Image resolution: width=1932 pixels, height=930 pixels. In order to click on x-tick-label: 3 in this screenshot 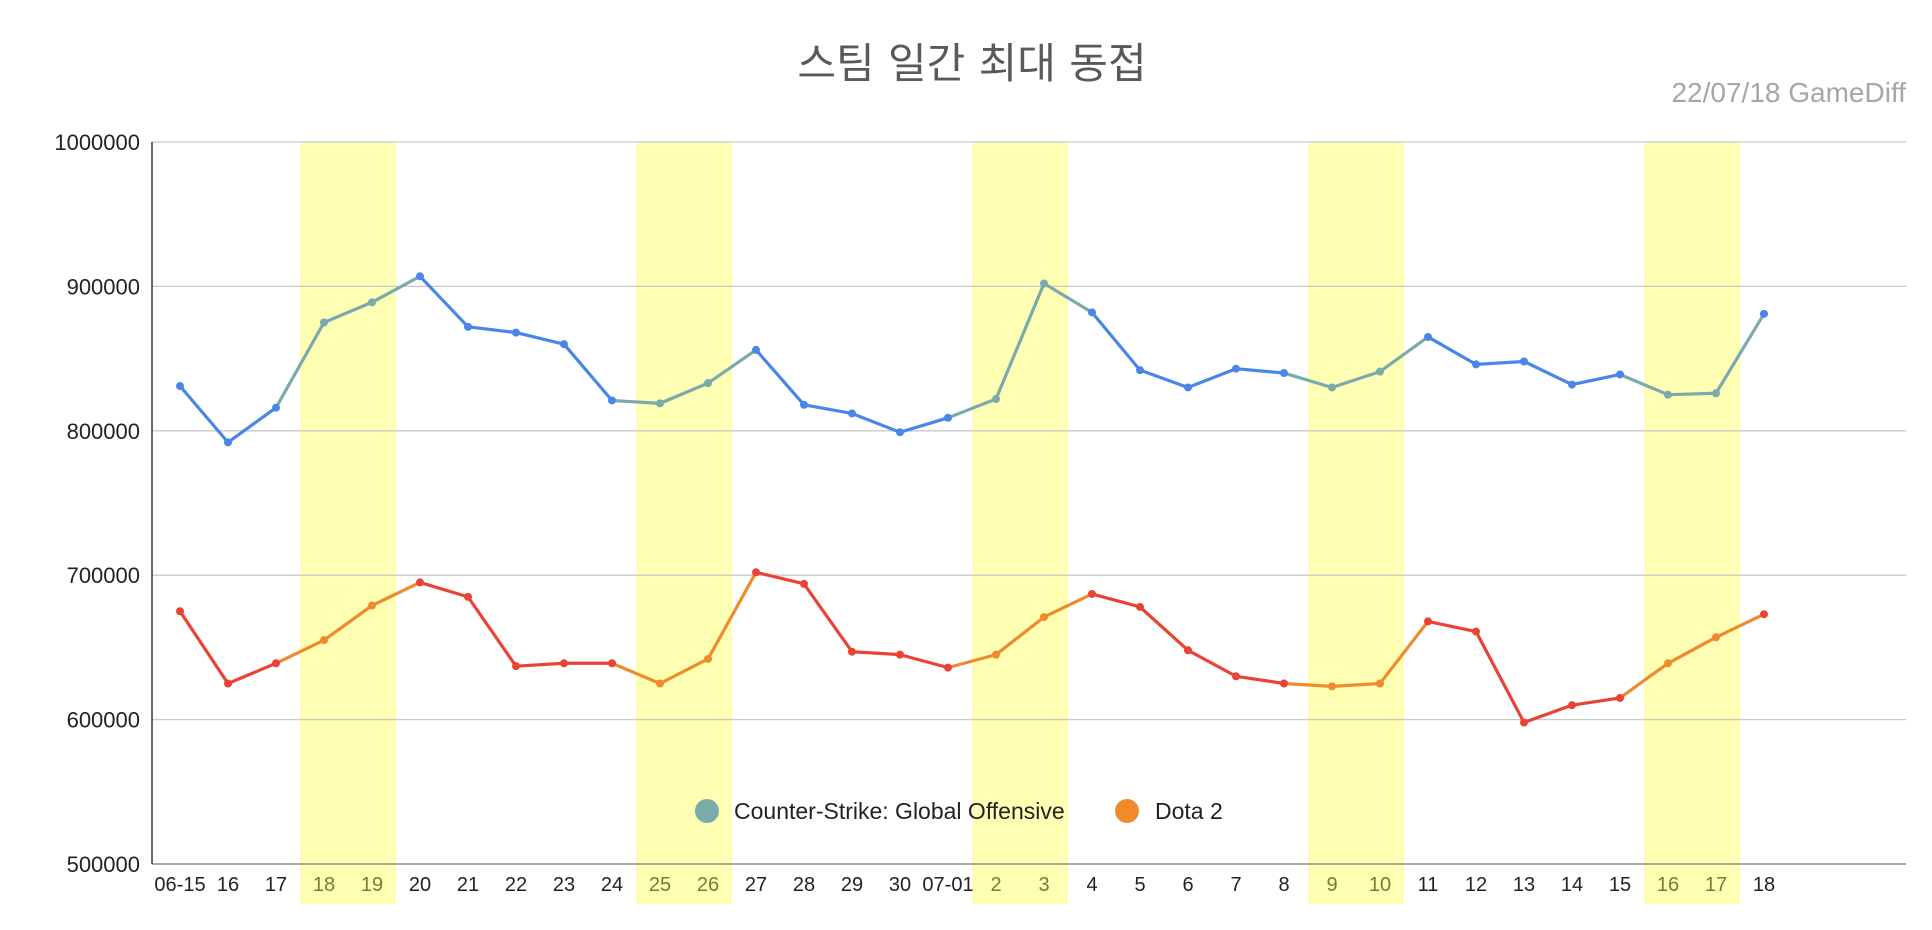, I will do `click(1043, 885)`.